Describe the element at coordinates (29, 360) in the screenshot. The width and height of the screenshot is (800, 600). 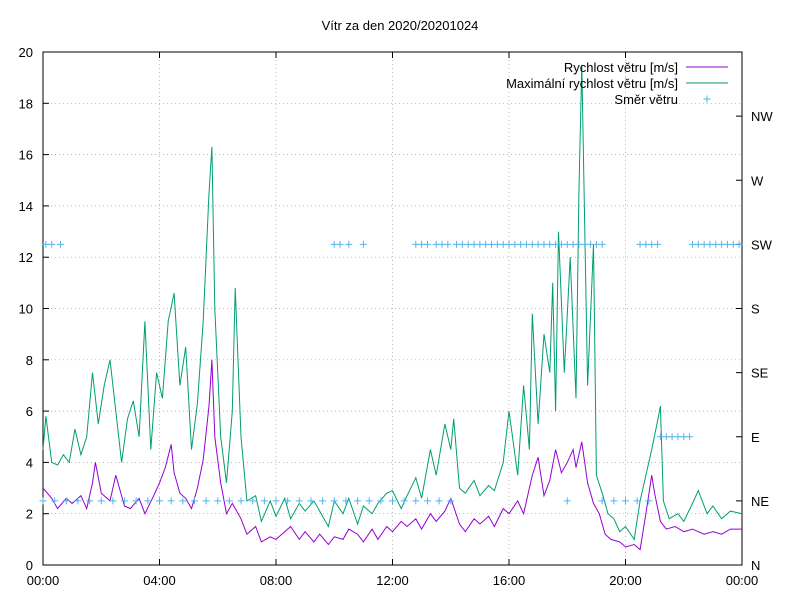
I see `y-tick-label: 8` at that location.